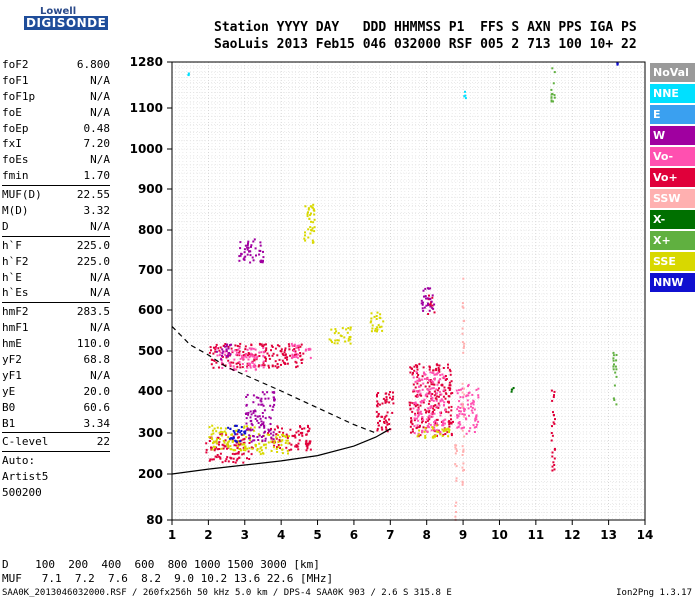  I want to click on param-value: 68.8, so click(97, 360).